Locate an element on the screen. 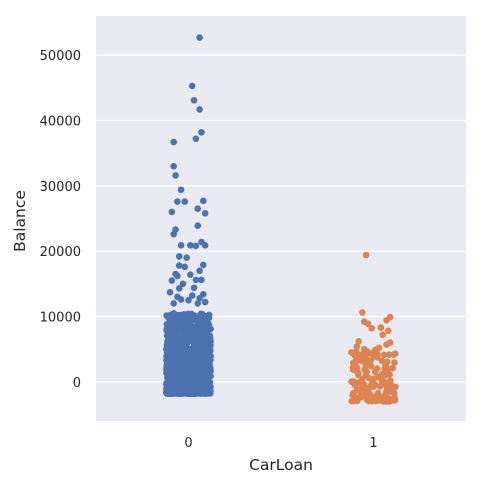 The height and width of the screenshot is (484, 484). x-tick-label: 1 is located at coordinates (373, 443).